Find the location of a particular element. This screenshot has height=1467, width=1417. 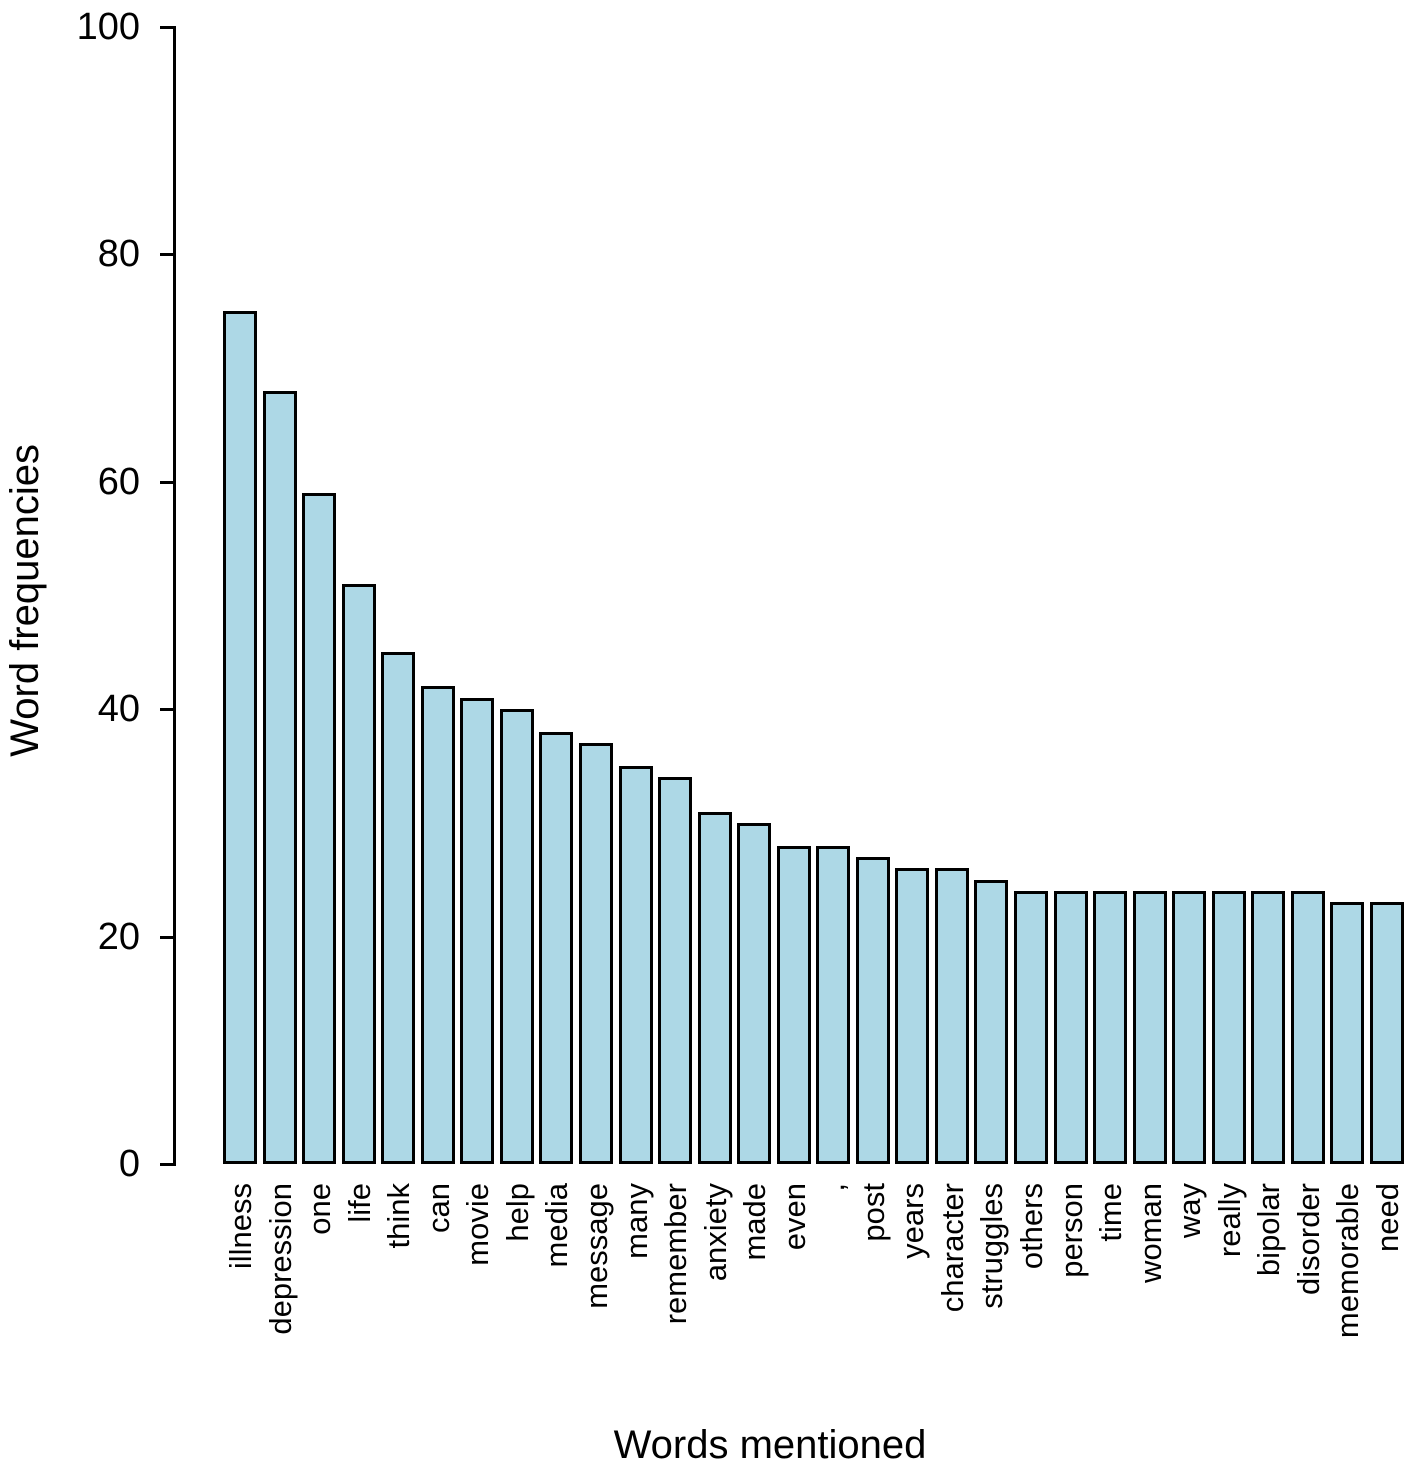

x-axis-label: character is located at coordinates (952, 1248).